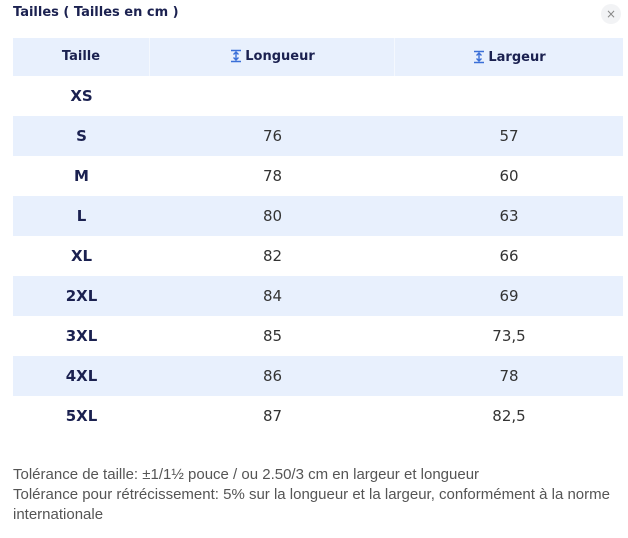 The width and height of the screenshot is (628, 538). I want to click on size-label: 3XL, so click(81, 336).